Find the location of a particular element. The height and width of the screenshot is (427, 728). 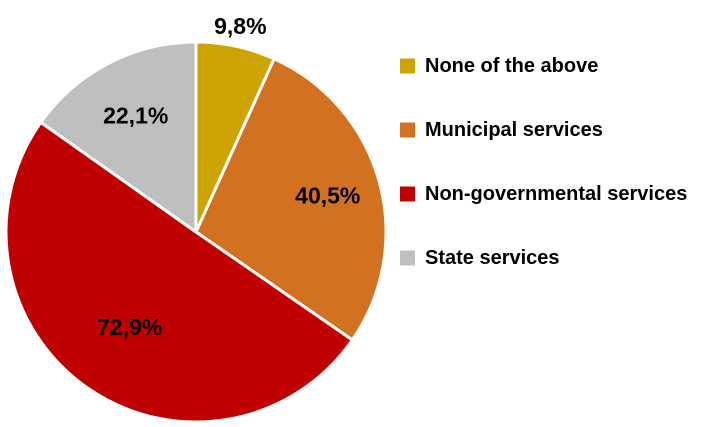

legend-swatch-none-of-the-above is located at coordinates (407, 66).